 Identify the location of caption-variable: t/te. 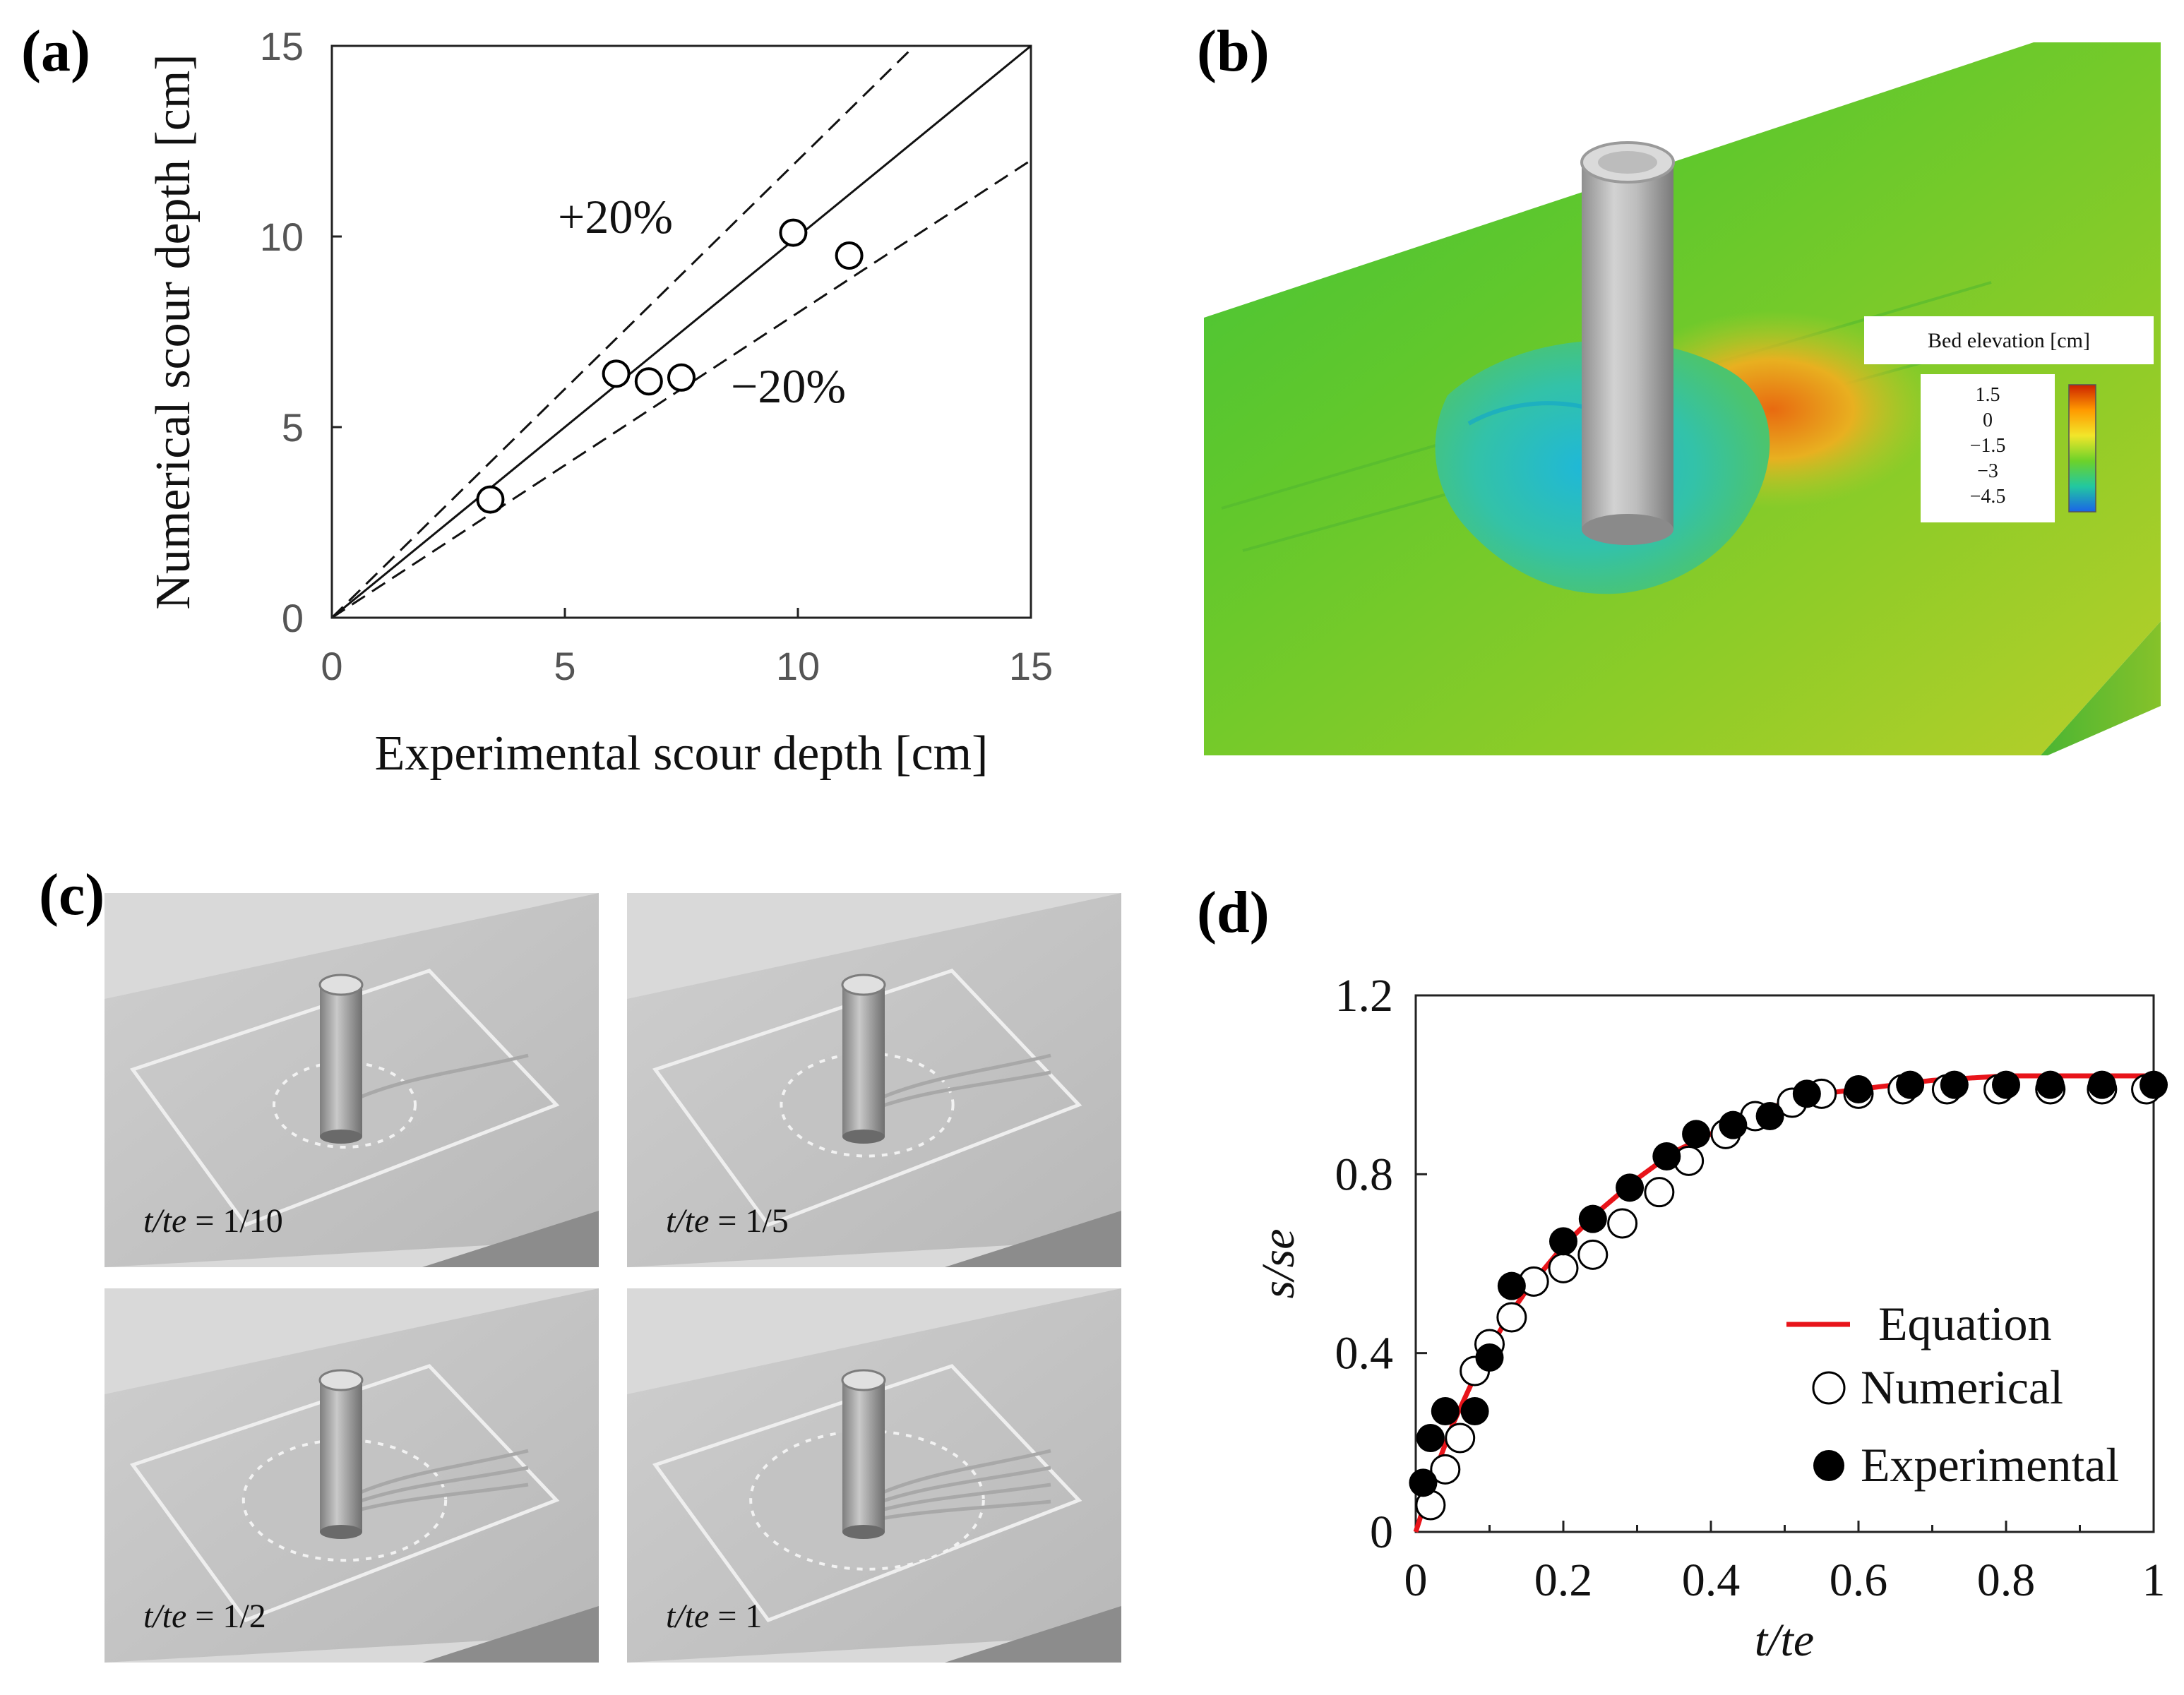
(164, 1616).